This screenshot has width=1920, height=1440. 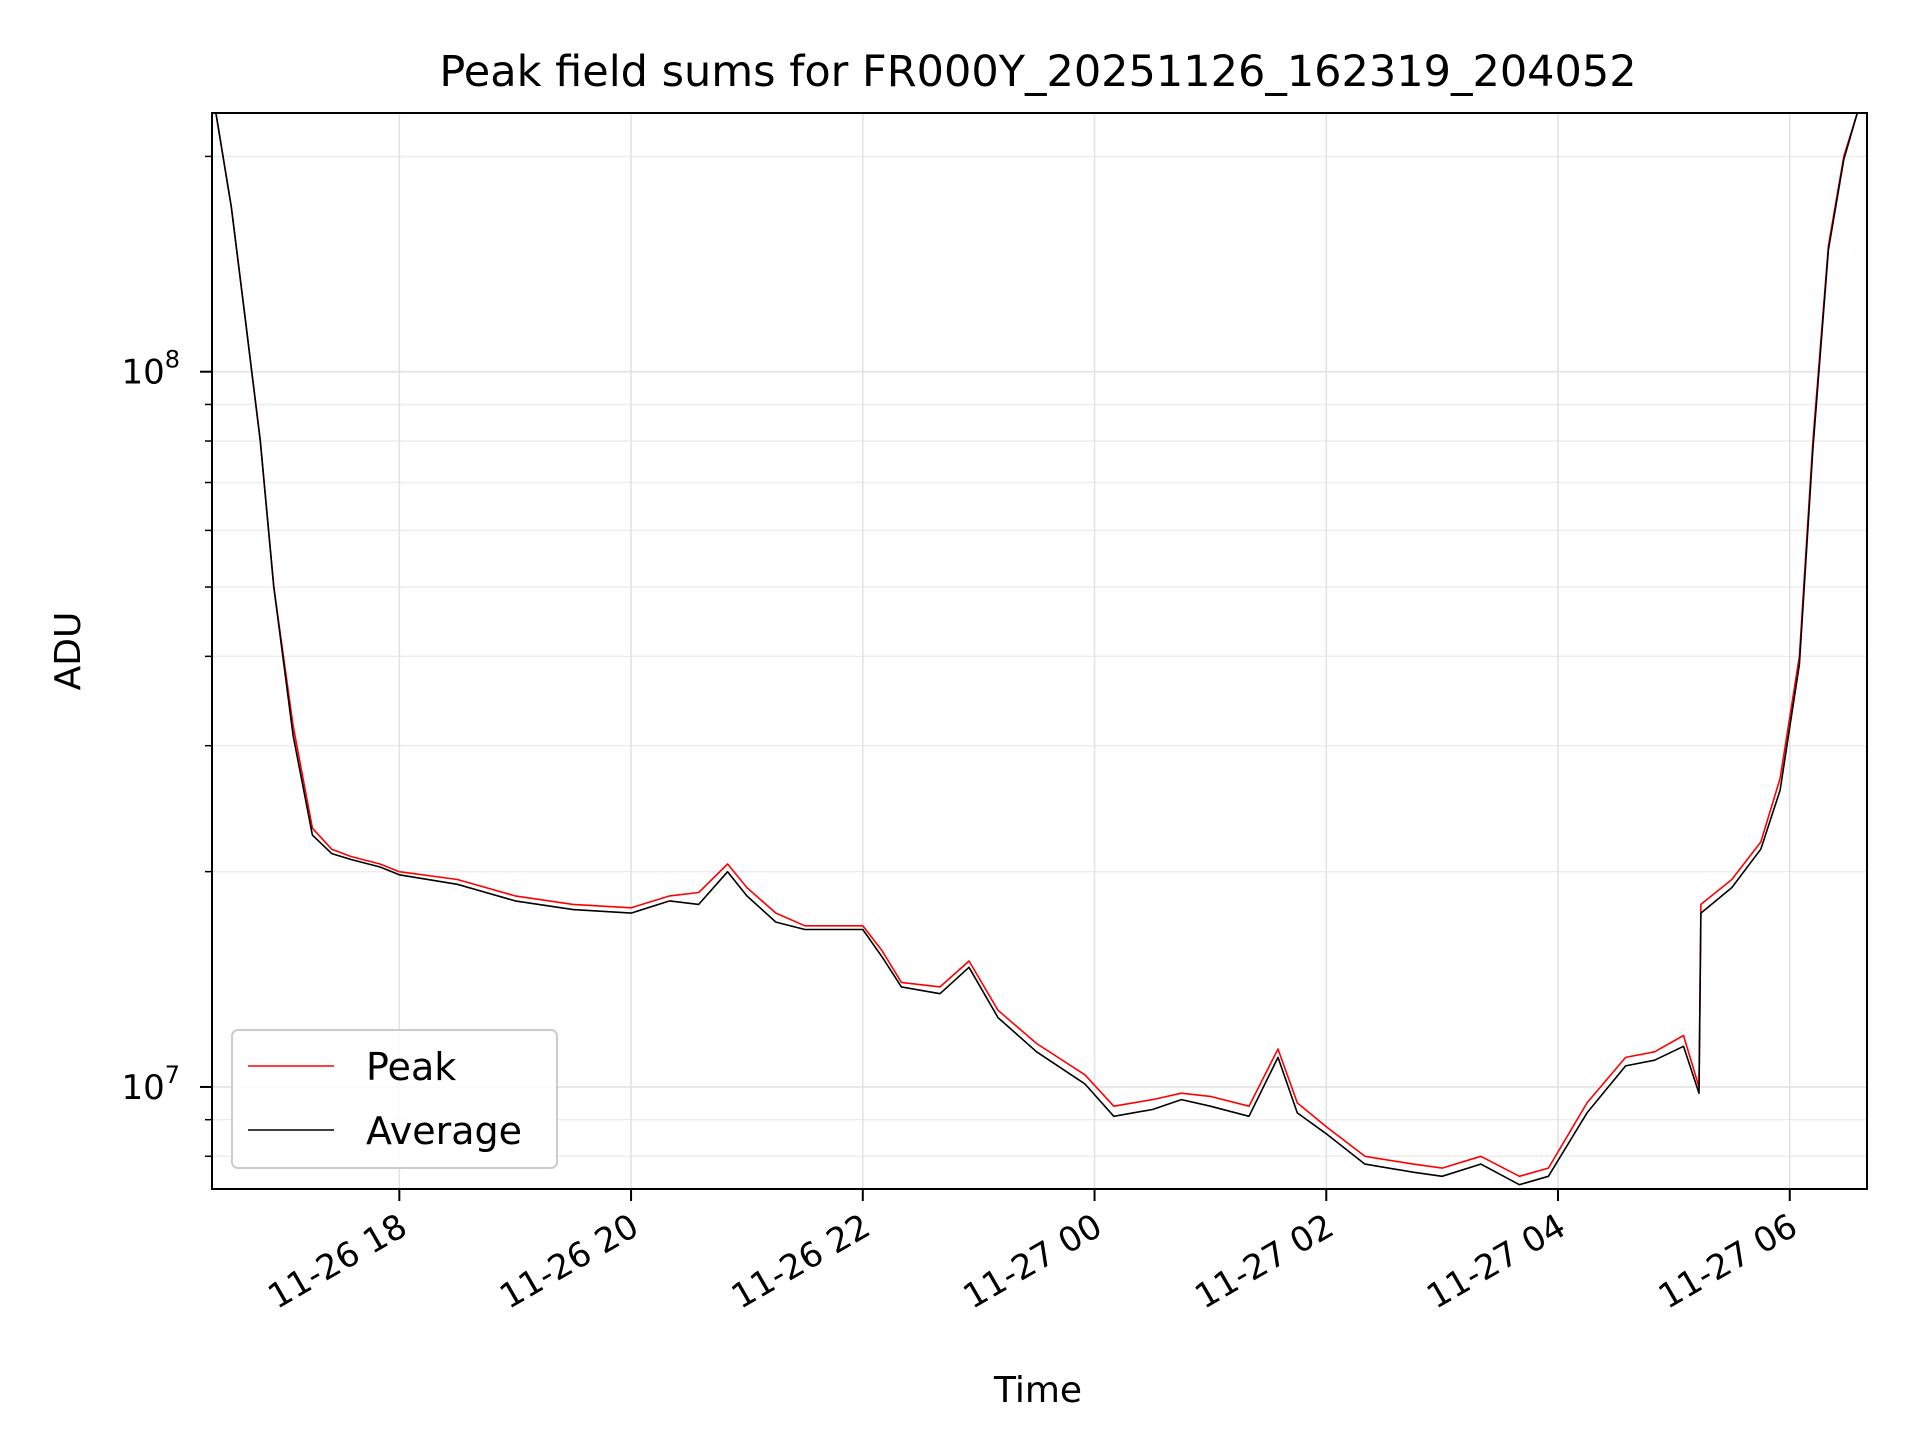 I want to click on legend-box, so click(x=394, y=1099).